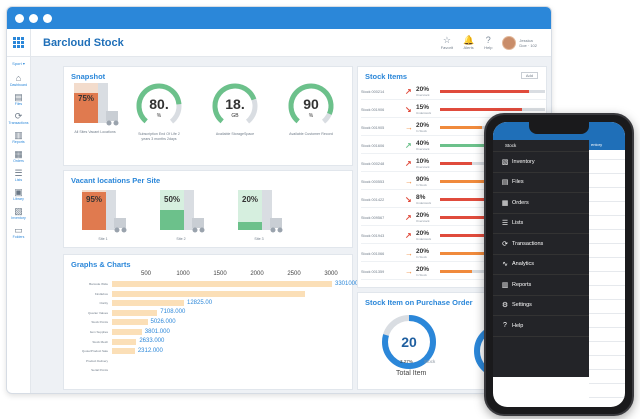  What do you see at coordinates (541, 224) in the screenshot?
I see `phone-menu-item-lists: ☰ Lists` at bounding box center [541, 224].